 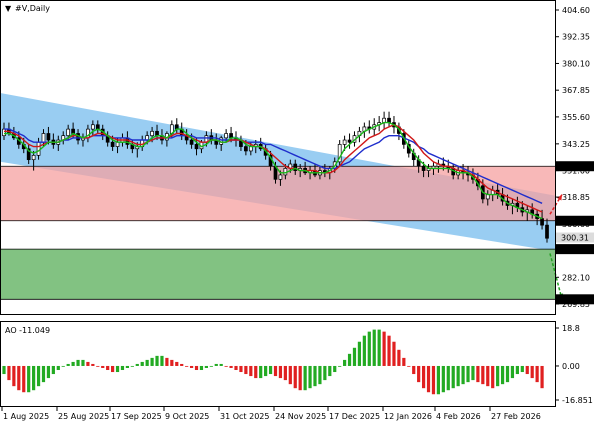 What do you see at coordinates (516, 416) in the screenshot?
I see `x-tick-label: 27 Feb 2026` at bounding box center [516, 416].